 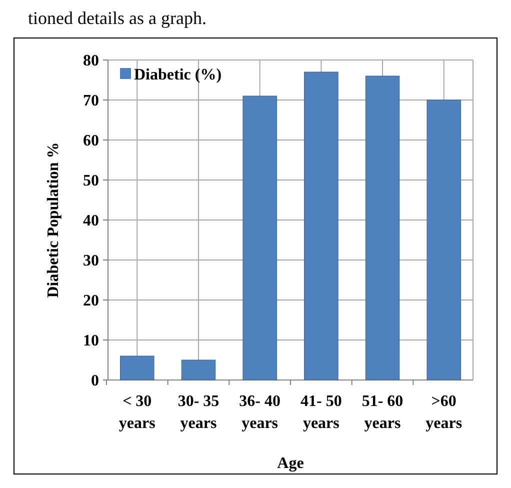 I want to click on y-tick-label: 50, so click(x=91, y=181).